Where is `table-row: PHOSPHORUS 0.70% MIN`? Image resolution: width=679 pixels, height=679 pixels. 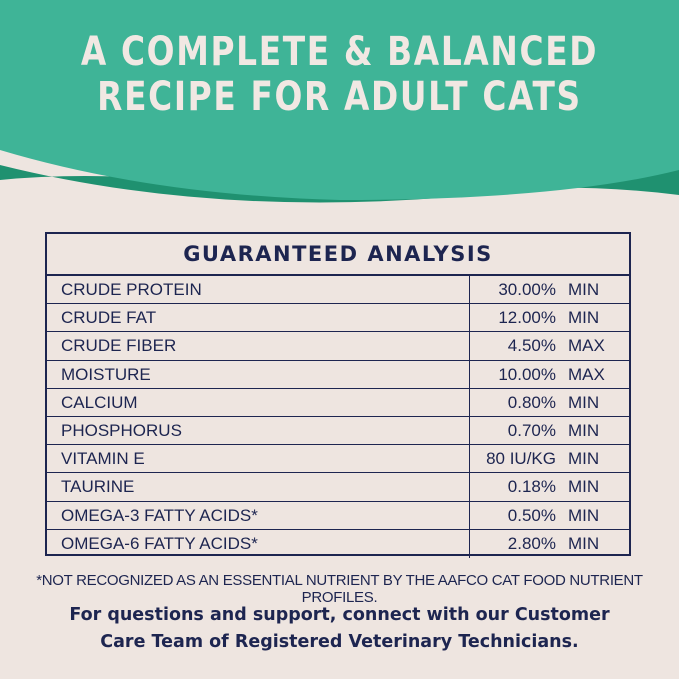
table-row: PHOSPHORUS 0.70% MIN is located at coordinates (338, 431).